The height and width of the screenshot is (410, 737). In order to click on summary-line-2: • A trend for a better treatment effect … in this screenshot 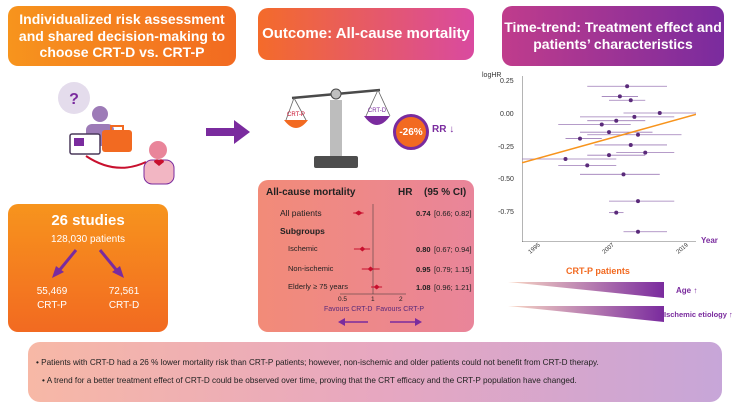, I will do `click(309, 380)`.